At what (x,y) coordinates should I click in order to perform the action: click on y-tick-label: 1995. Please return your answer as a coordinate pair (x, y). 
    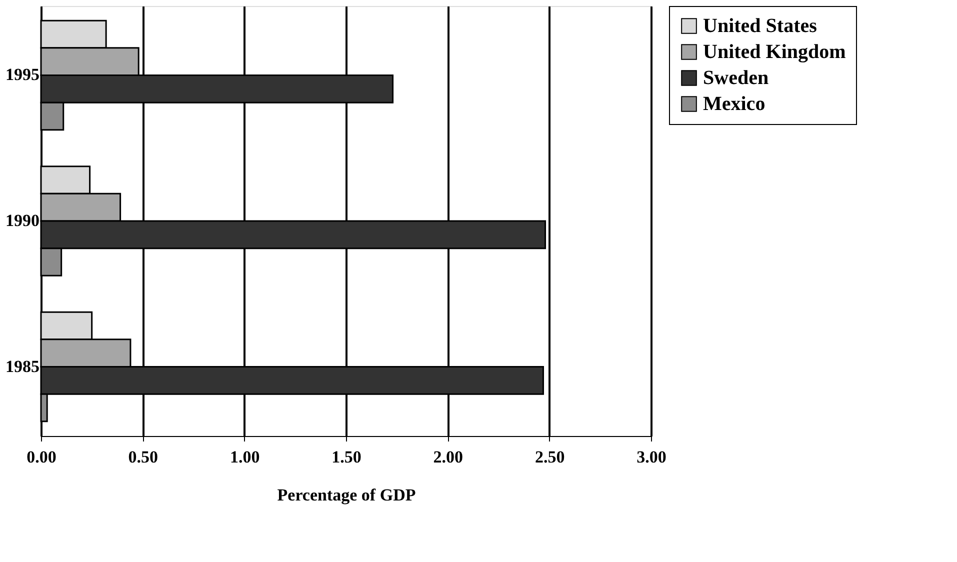
    Looking at the image, I should click on (23, 74).